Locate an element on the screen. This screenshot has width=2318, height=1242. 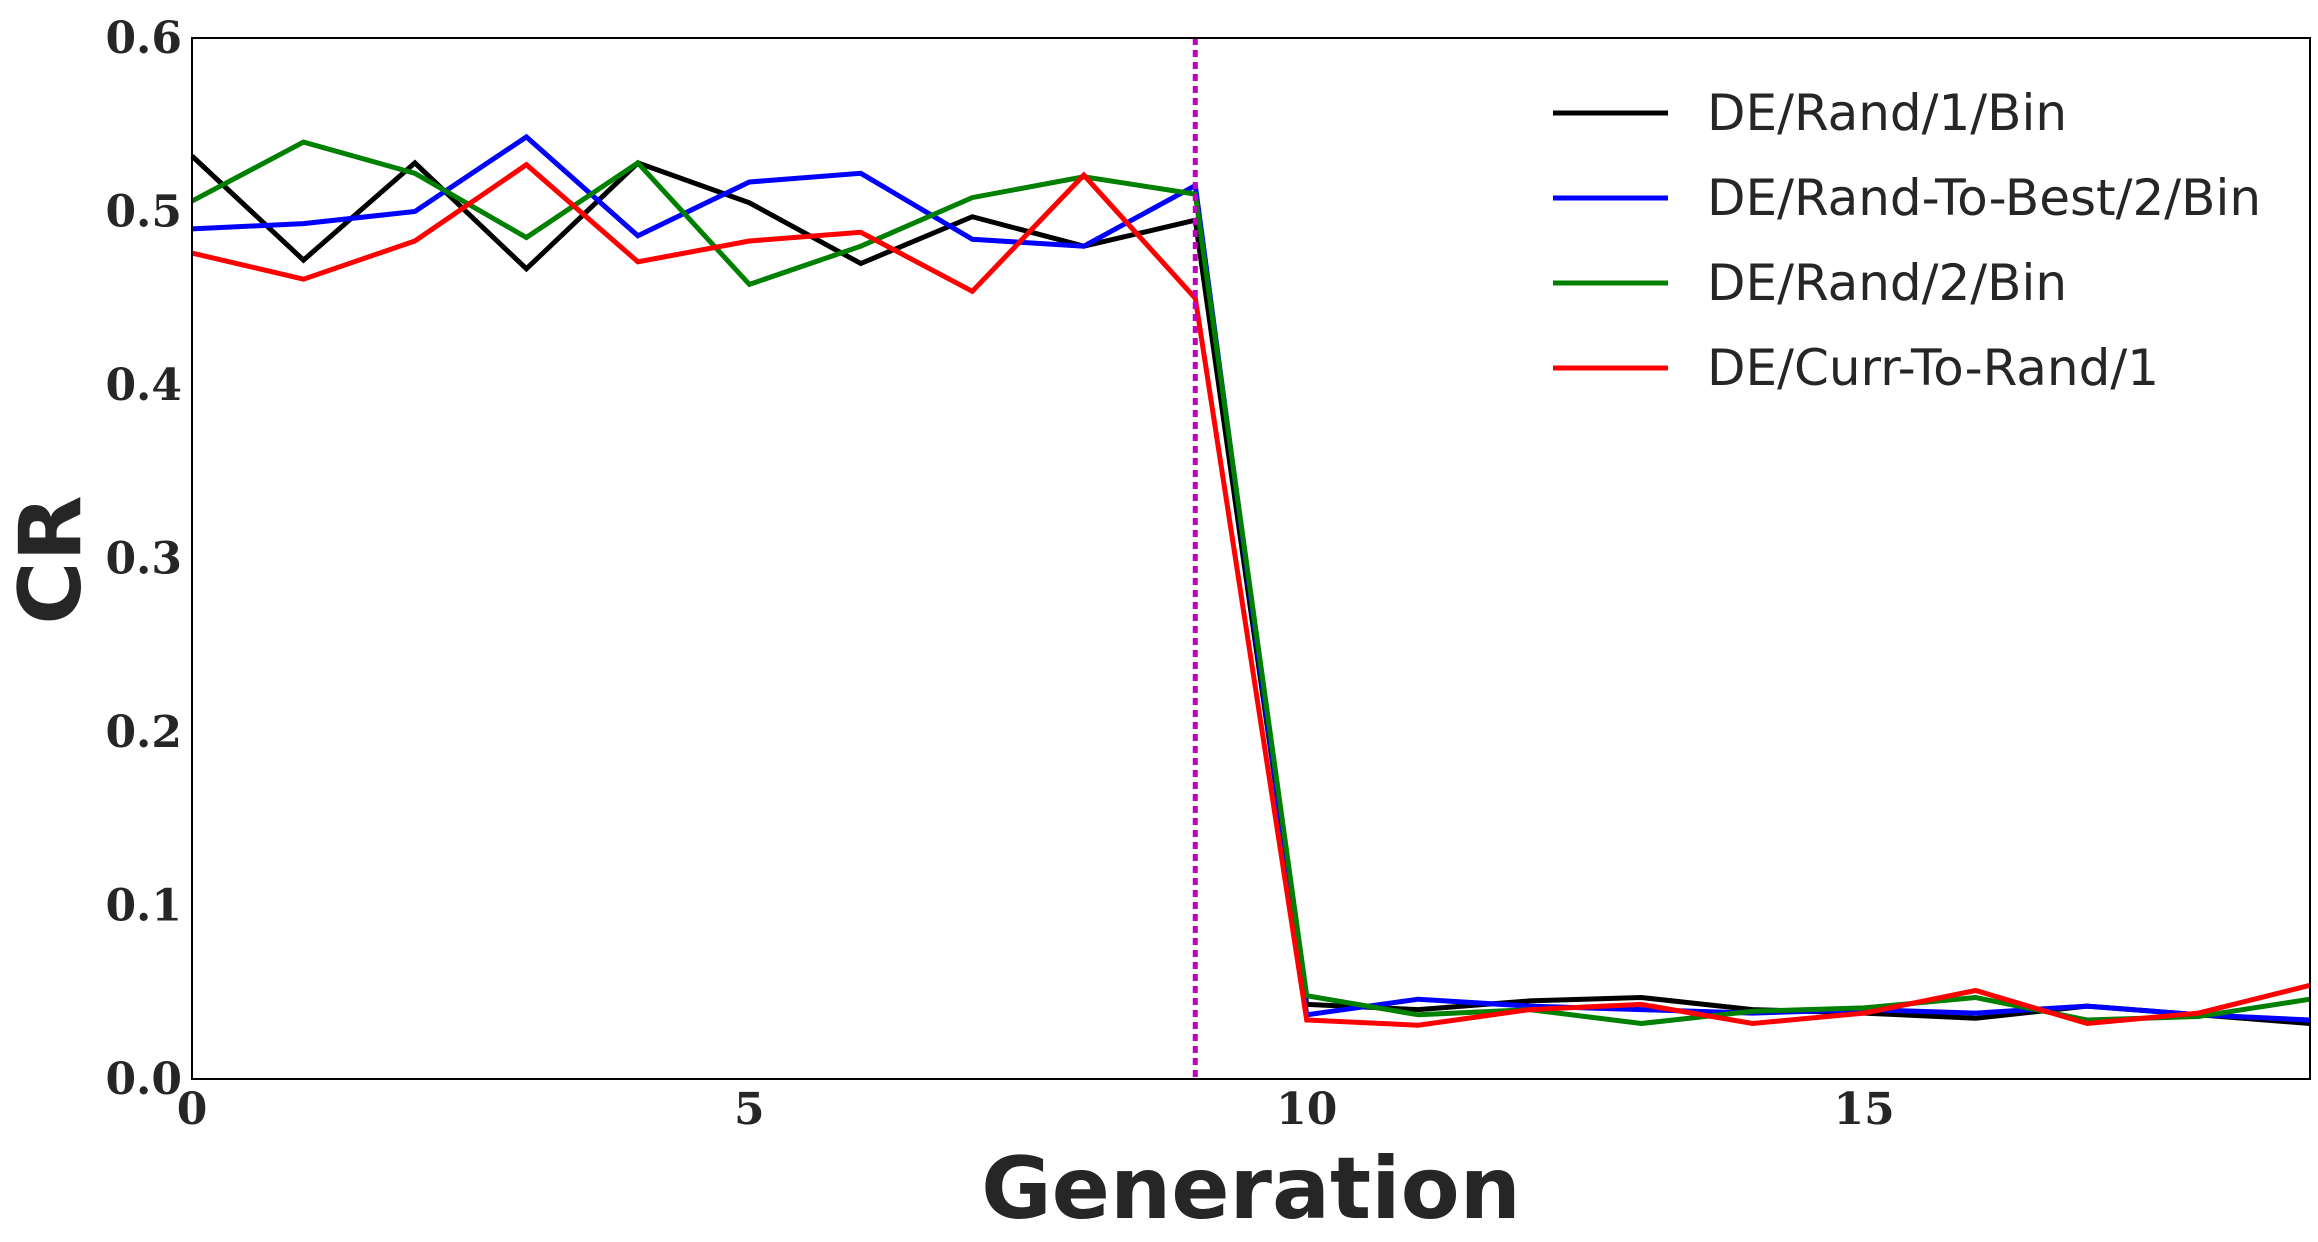
x-tick-label: 5 is located at coordinates (749, 1109).